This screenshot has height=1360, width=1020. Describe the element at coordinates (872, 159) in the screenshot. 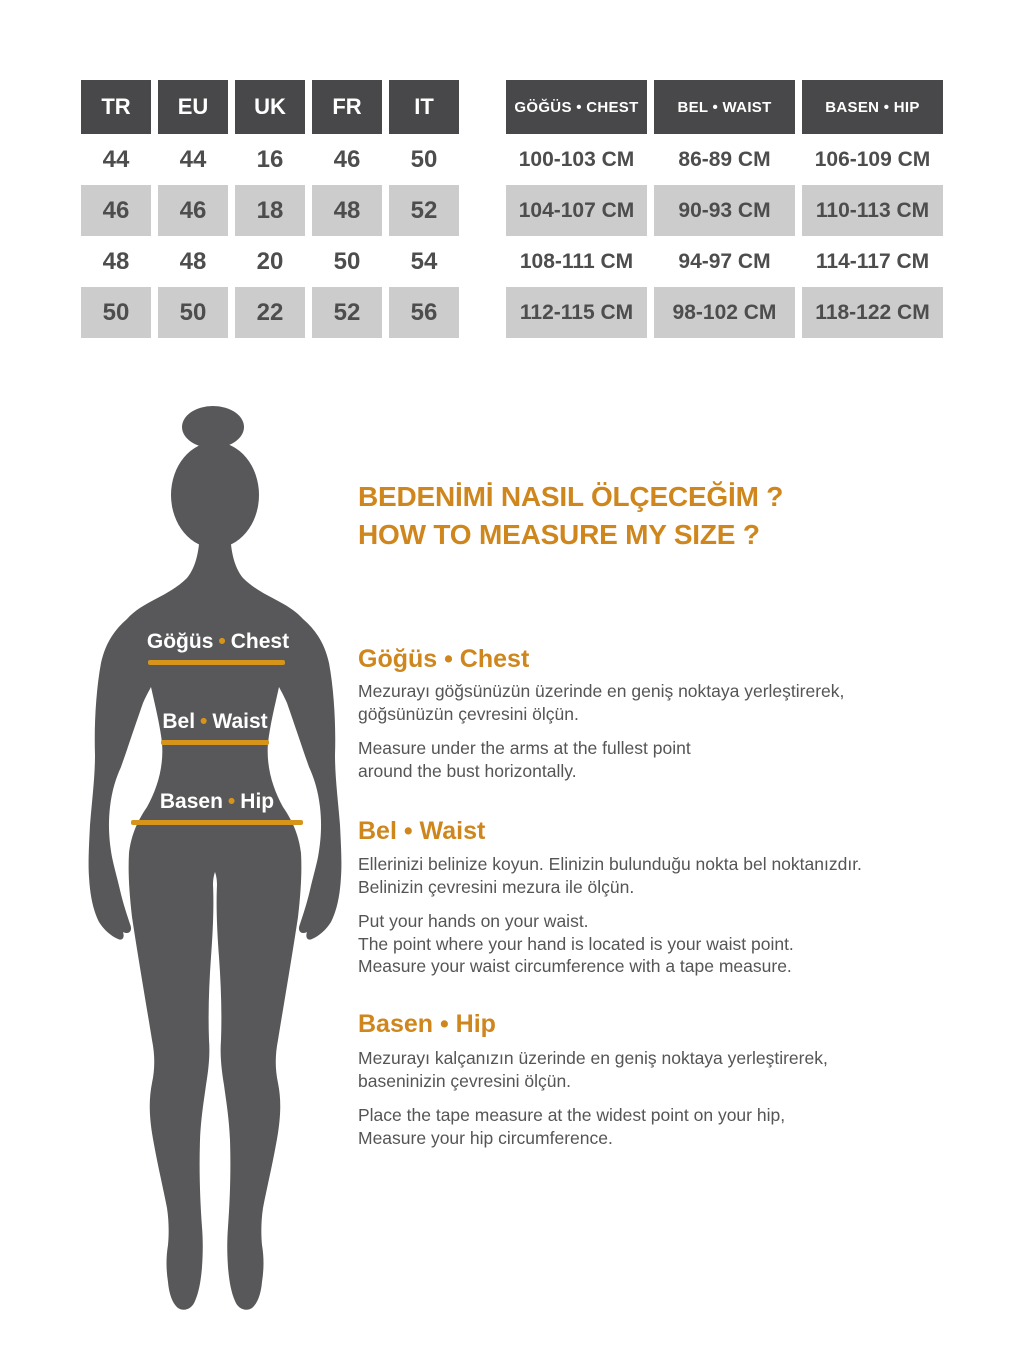

I see `measure-cell: 106-109 CM` at that location.